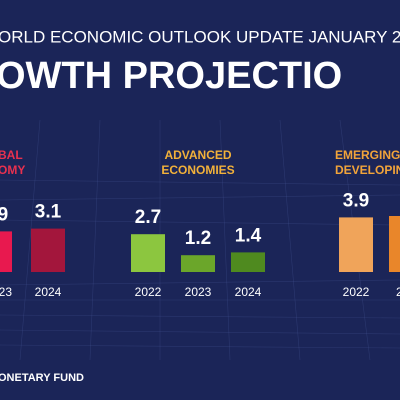  What do you see at coordinates (356, 200) in the screenshot?
I see `value-label: 3.9` at bounding box center [356, 200].